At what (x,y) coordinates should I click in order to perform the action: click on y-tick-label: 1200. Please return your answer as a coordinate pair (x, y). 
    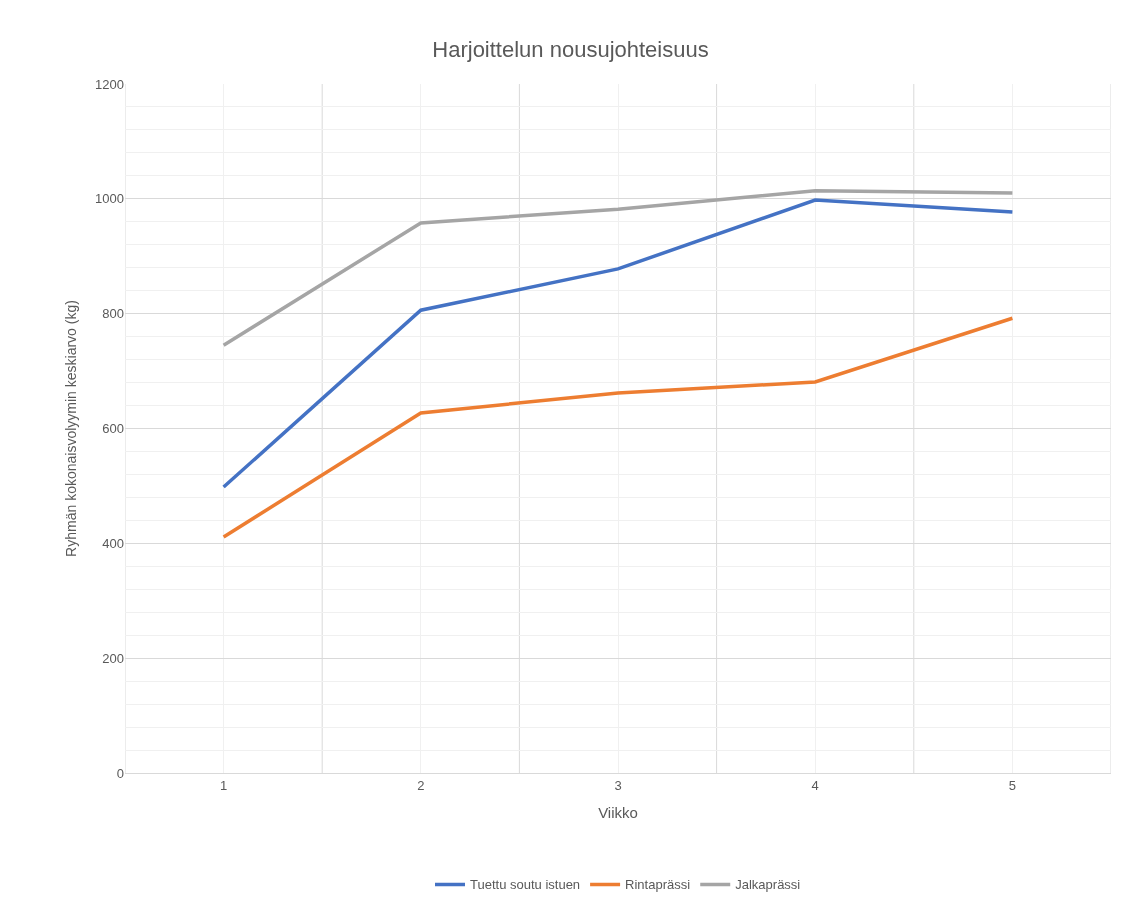
    Looking at the image, I should click on (109, 84).